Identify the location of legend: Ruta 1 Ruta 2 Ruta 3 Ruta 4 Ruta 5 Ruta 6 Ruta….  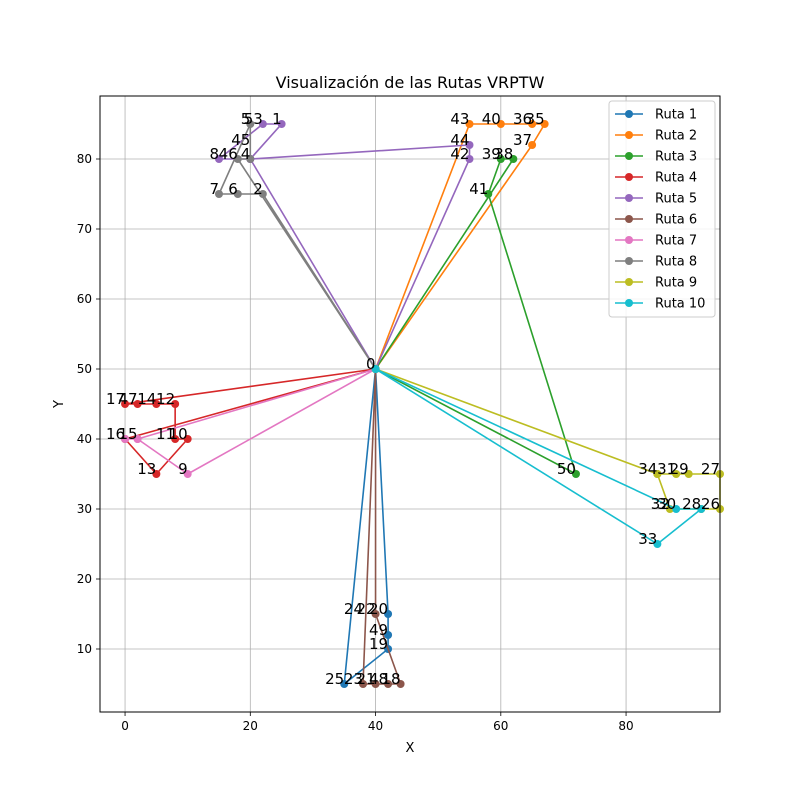
(662, 209).